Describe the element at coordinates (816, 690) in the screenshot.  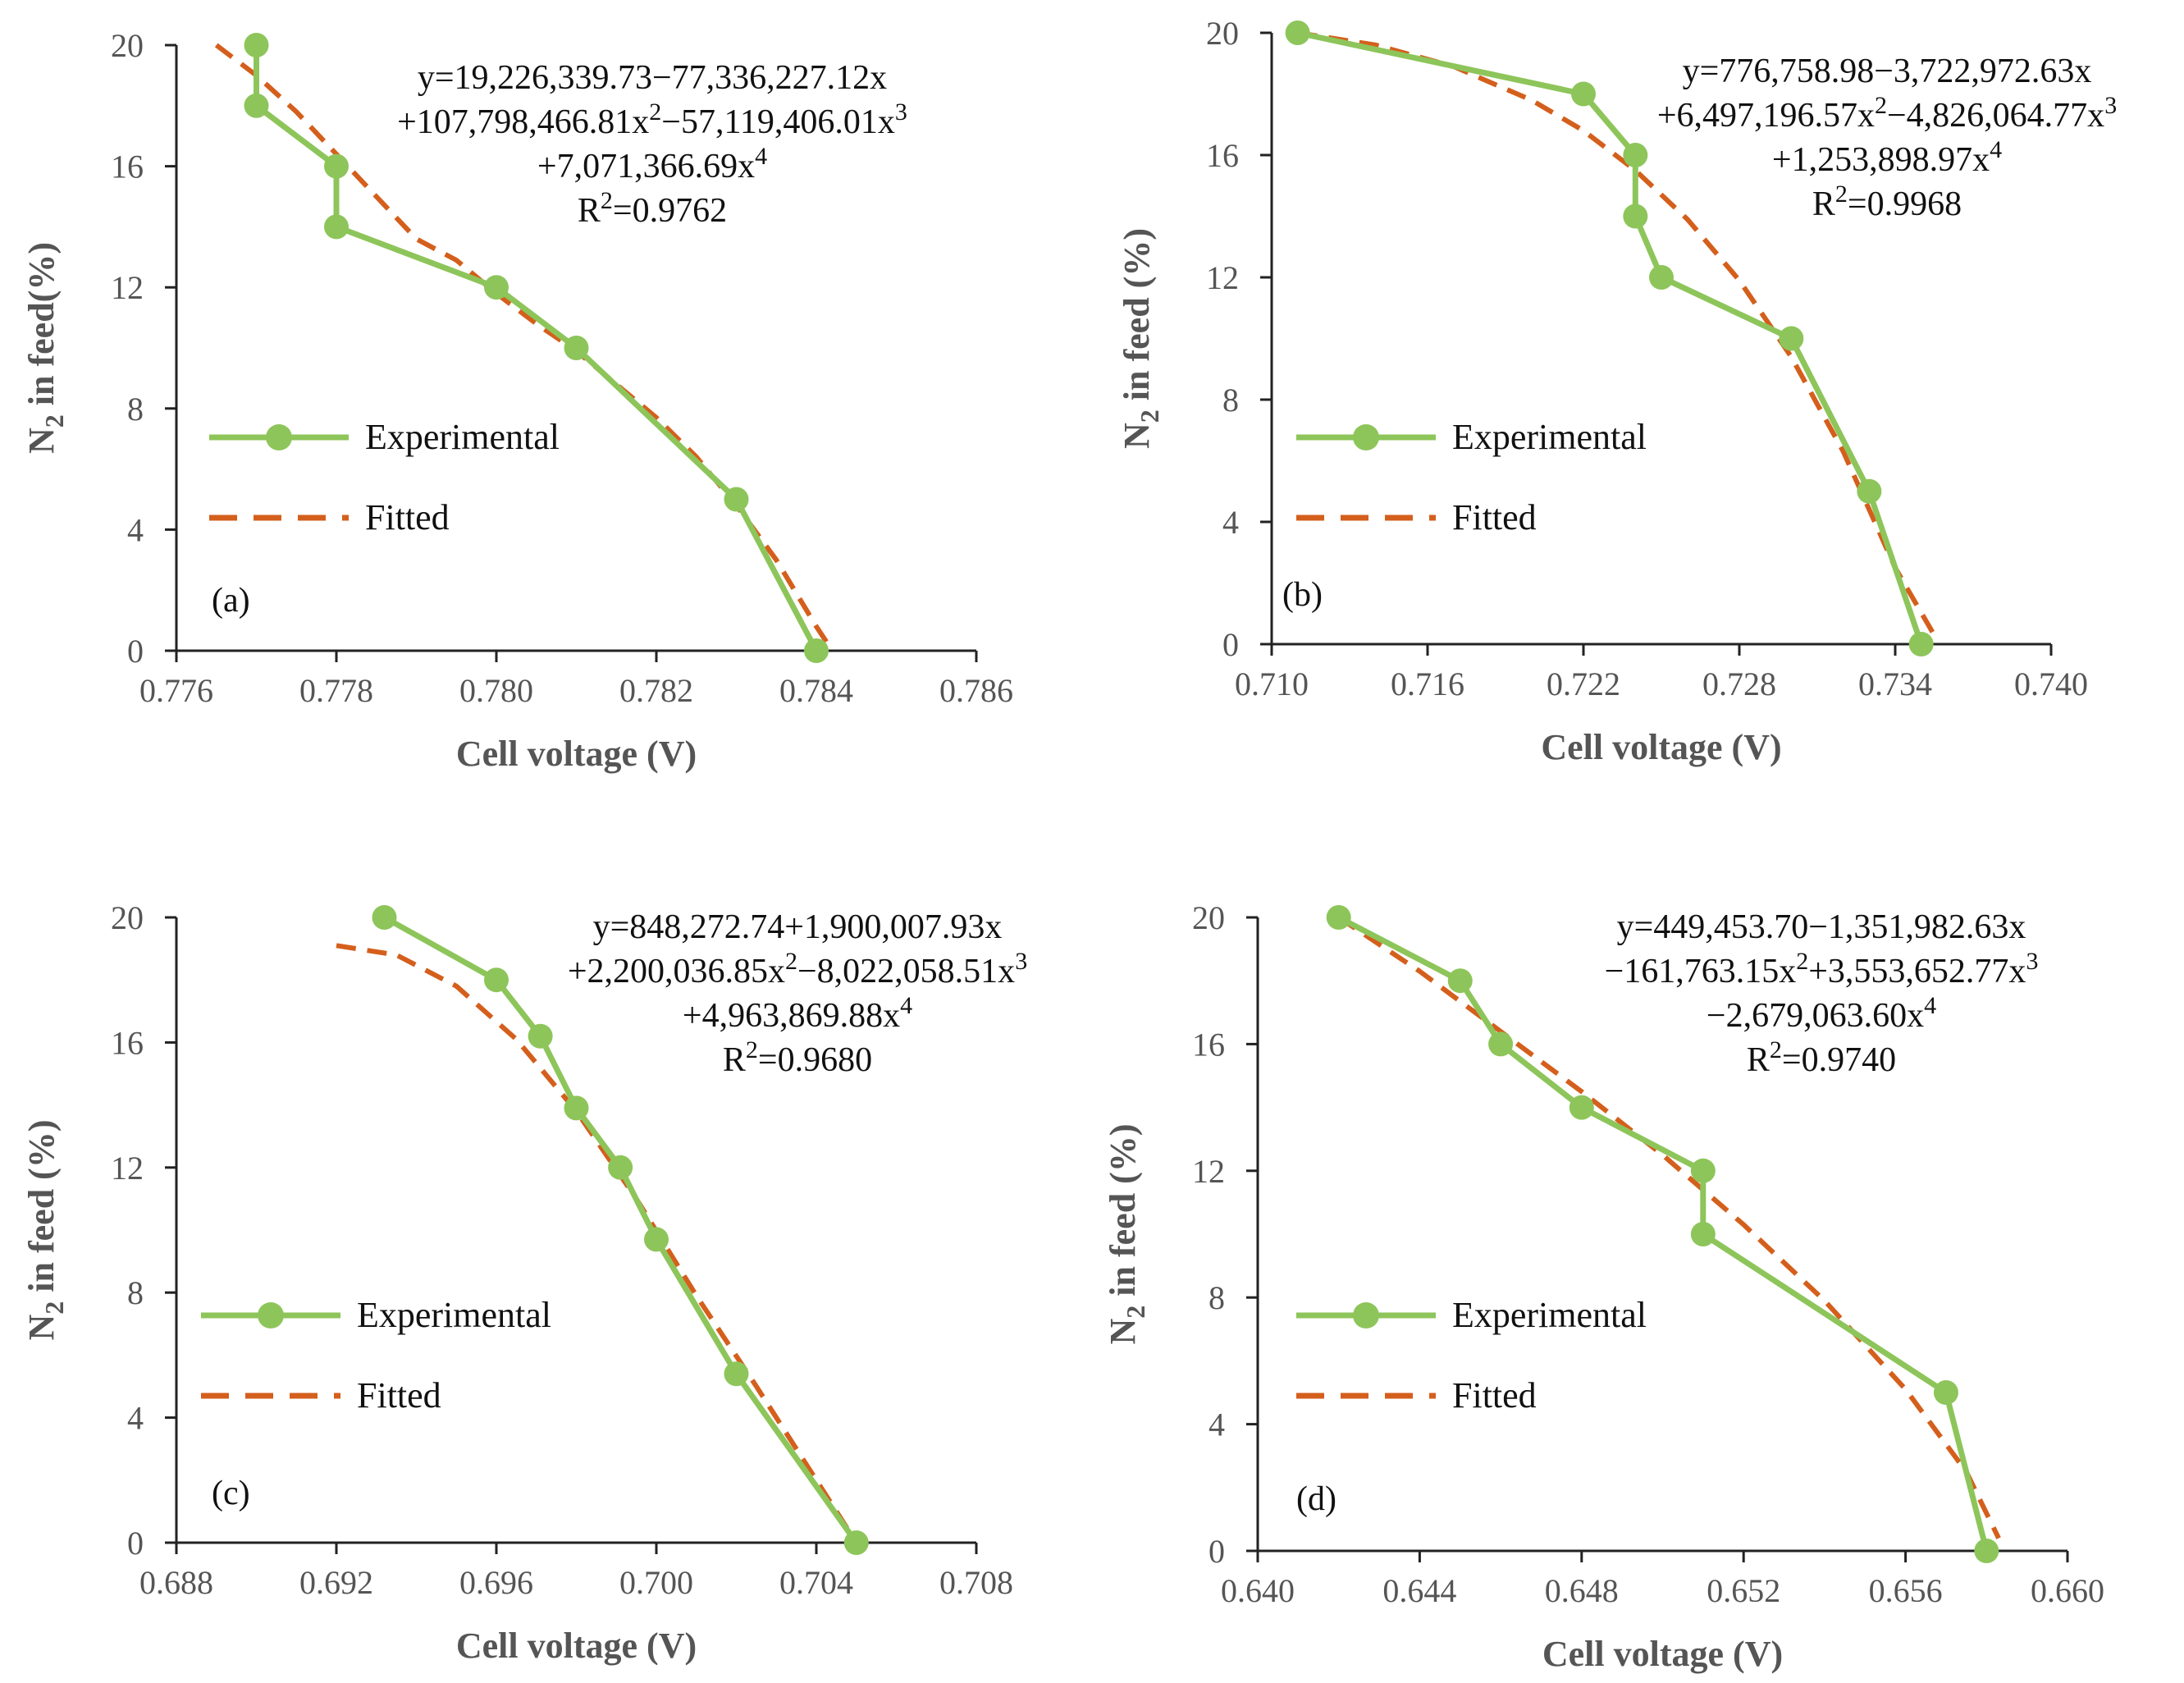
I see `x-tick-label: 0.784` at that location.